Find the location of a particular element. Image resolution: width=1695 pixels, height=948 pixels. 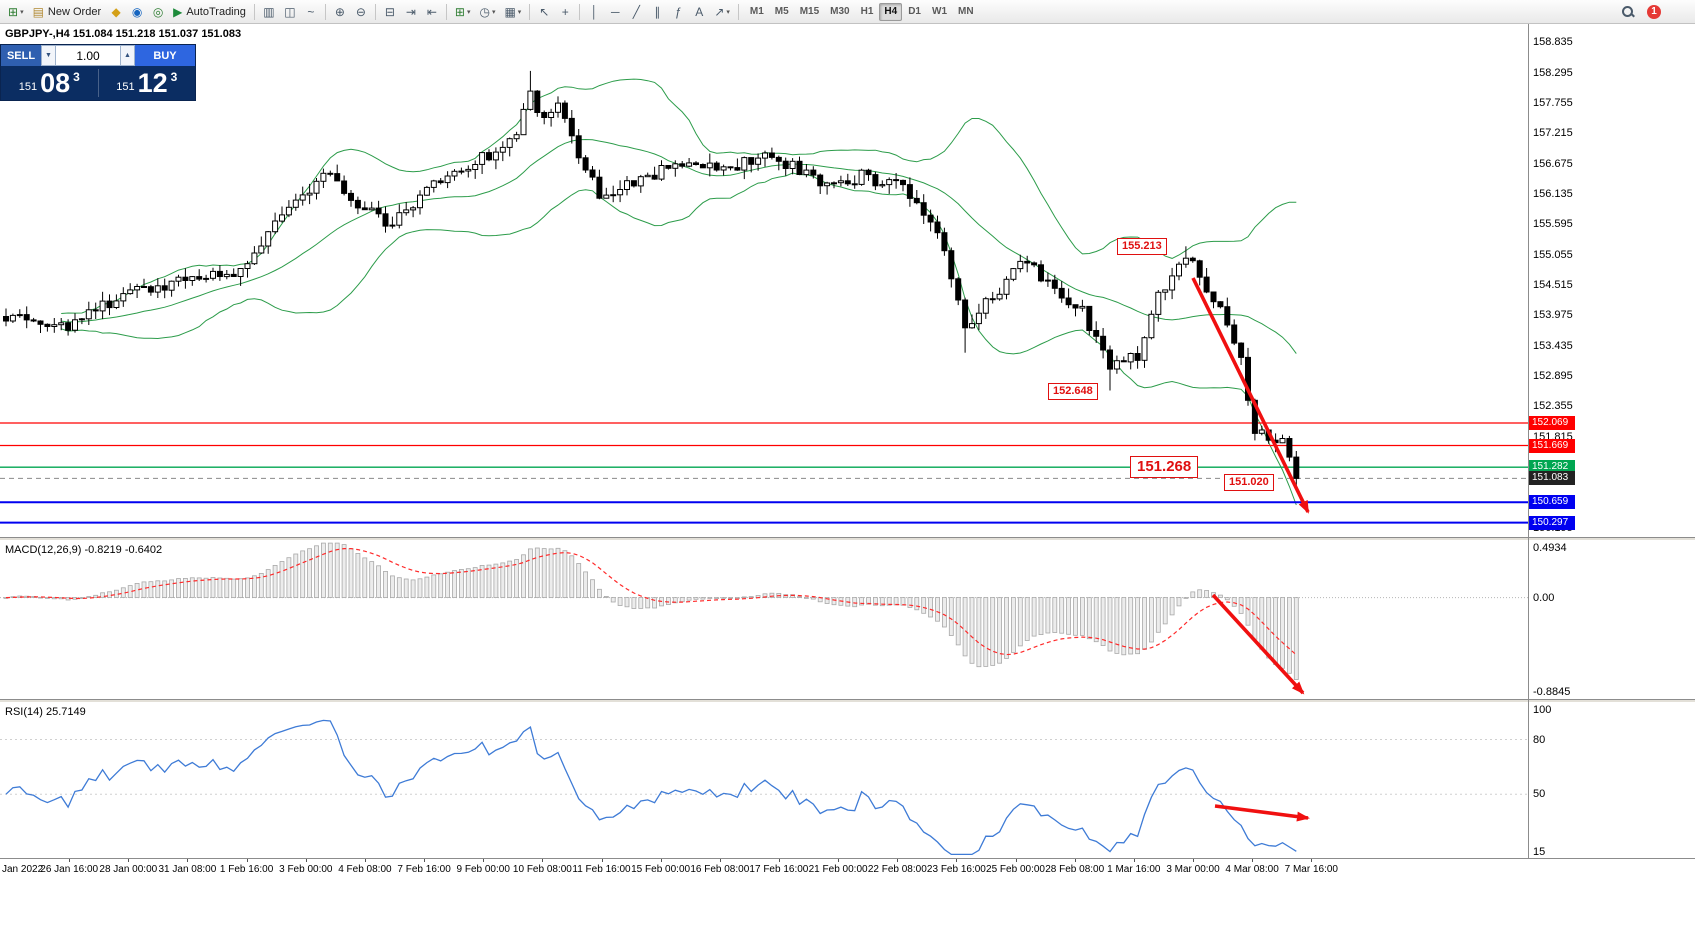

price-axis-label: 157.755 is located at coordinates (1553, 103).